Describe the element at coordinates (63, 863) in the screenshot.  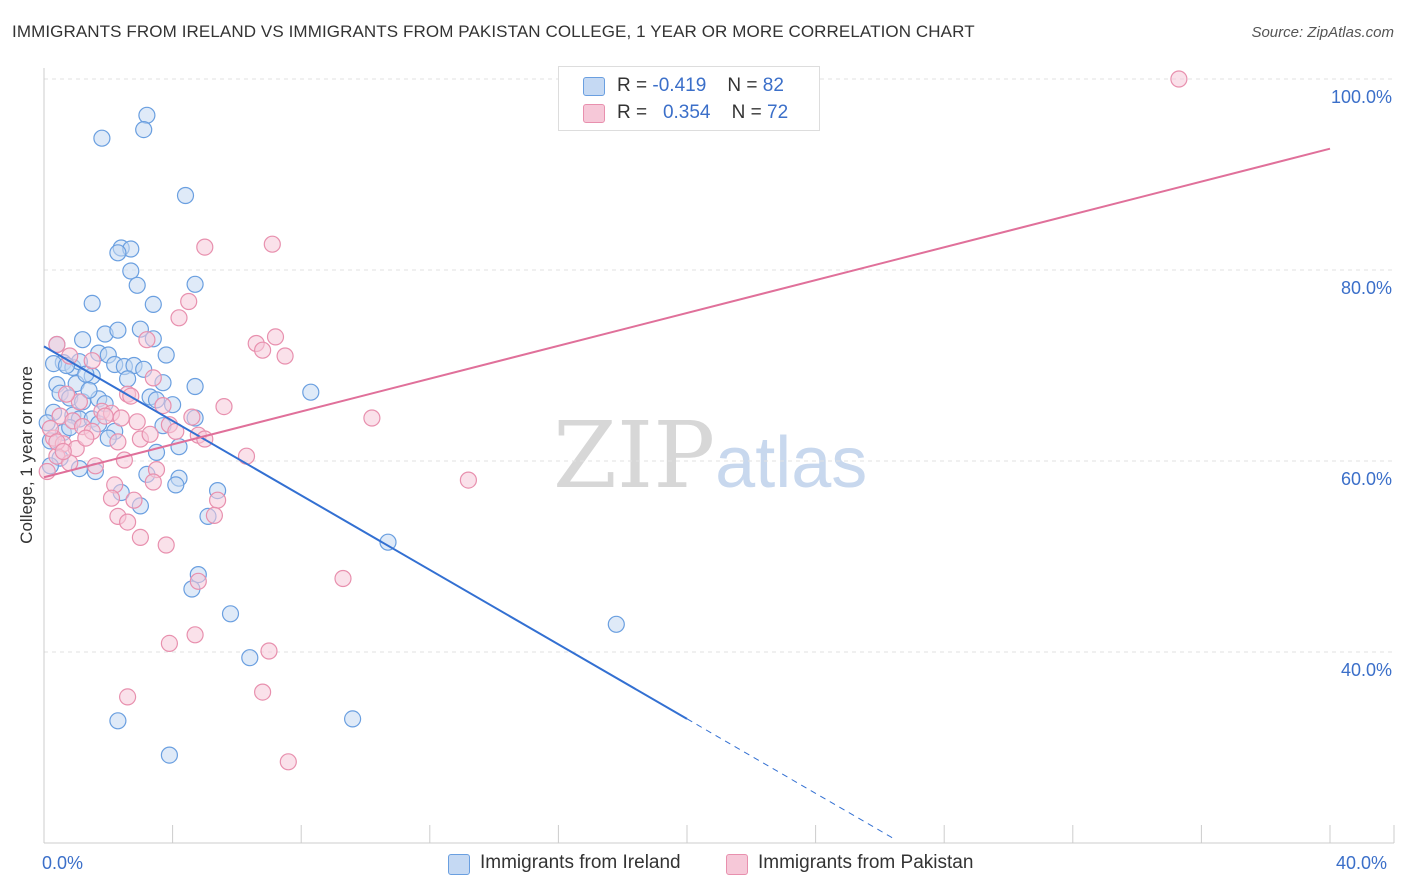
I see `x-tick-label-min: 0.0%` at that location.